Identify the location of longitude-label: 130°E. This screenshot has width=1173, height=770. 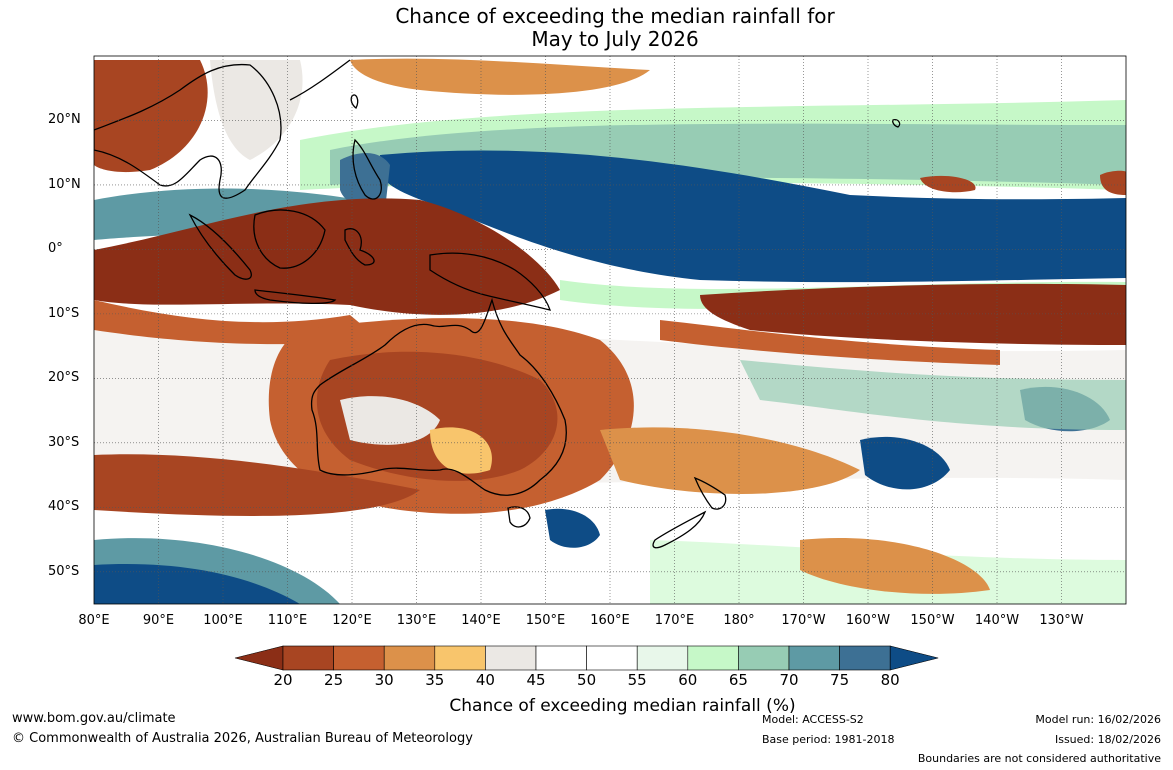
(416, 620).